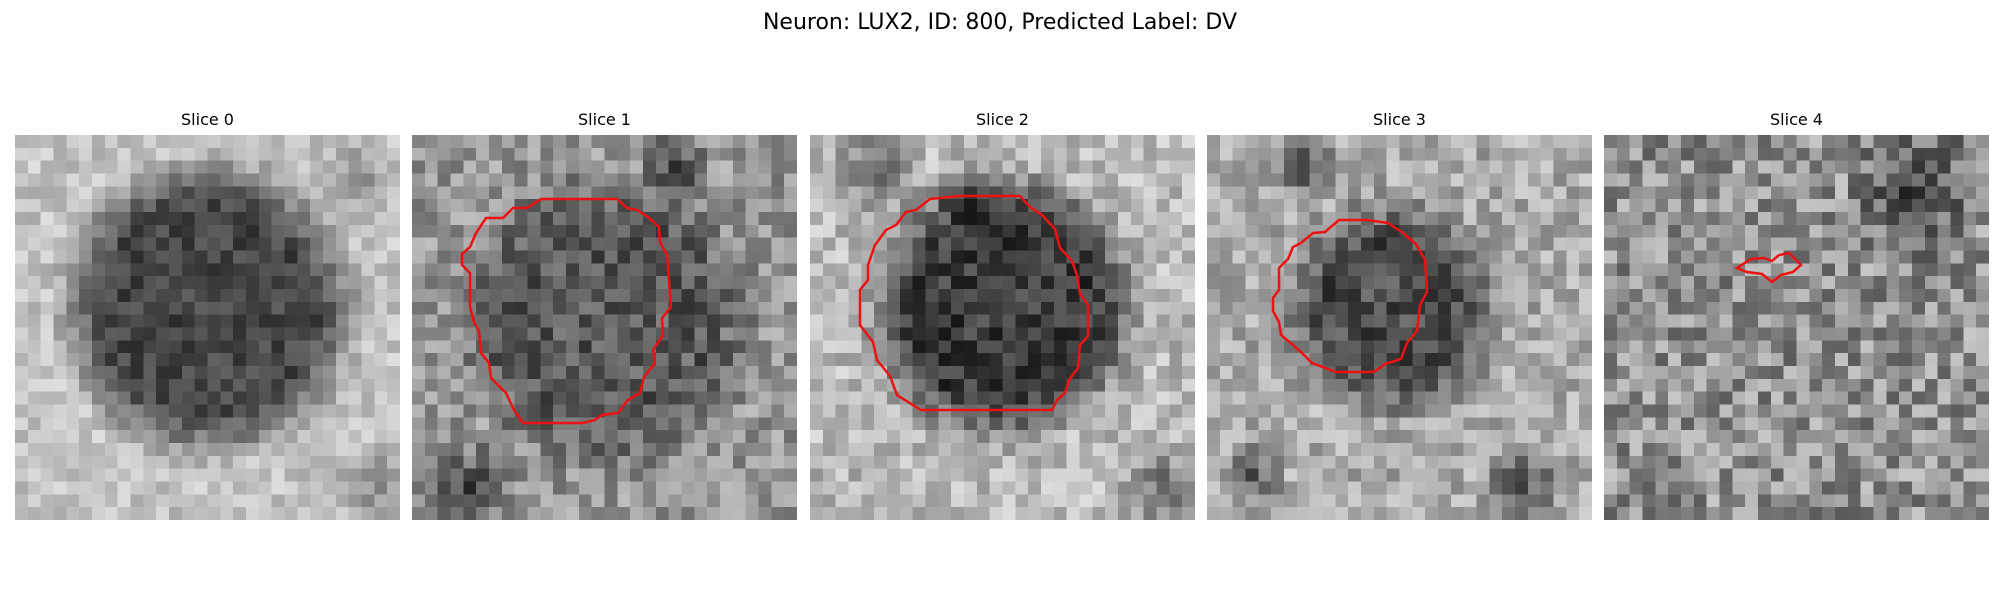 This screenshot has width=2000, height=600. What do you see at coordinates (604, 119) in the screenshot?
I see `slice-title: Slice 1` at bounding box center [604, 119].